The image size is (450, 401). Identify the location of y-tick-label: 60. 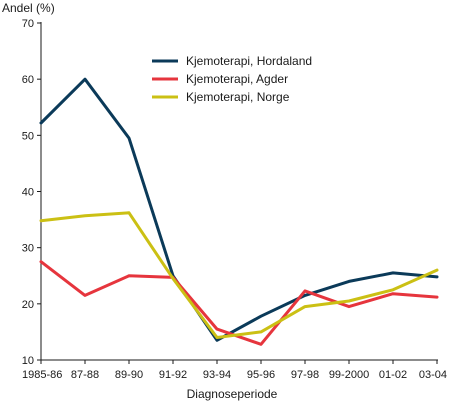
(28, 80).